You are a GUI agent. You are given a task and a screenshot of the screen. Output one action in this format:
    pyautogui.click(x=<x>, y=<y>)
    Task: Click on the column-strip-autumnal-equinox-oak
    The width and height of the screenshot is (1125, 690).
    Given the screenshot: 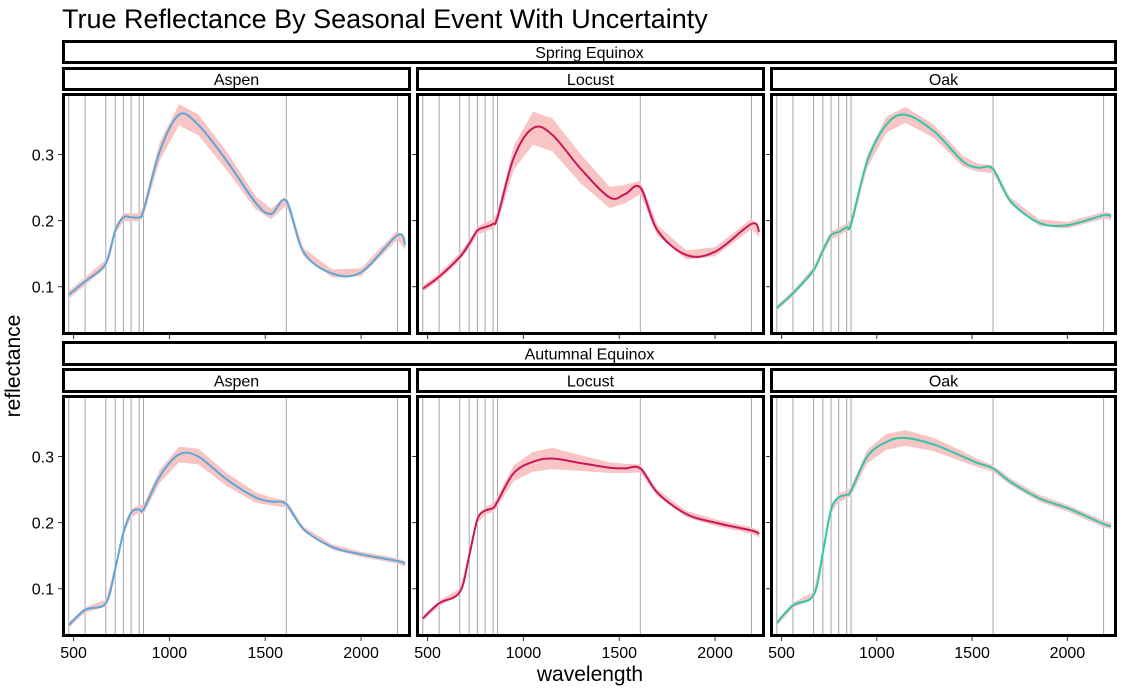 What is the action you would take?
    pyautogui.click(x=943, y=380)
    